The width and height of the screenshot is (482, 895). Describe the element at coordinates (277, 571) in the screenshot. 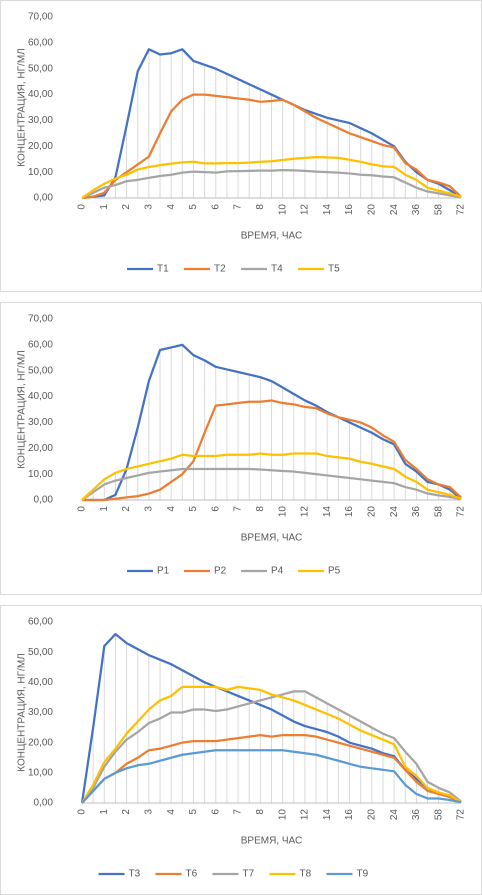

I see `legend-label: P4` at that location.